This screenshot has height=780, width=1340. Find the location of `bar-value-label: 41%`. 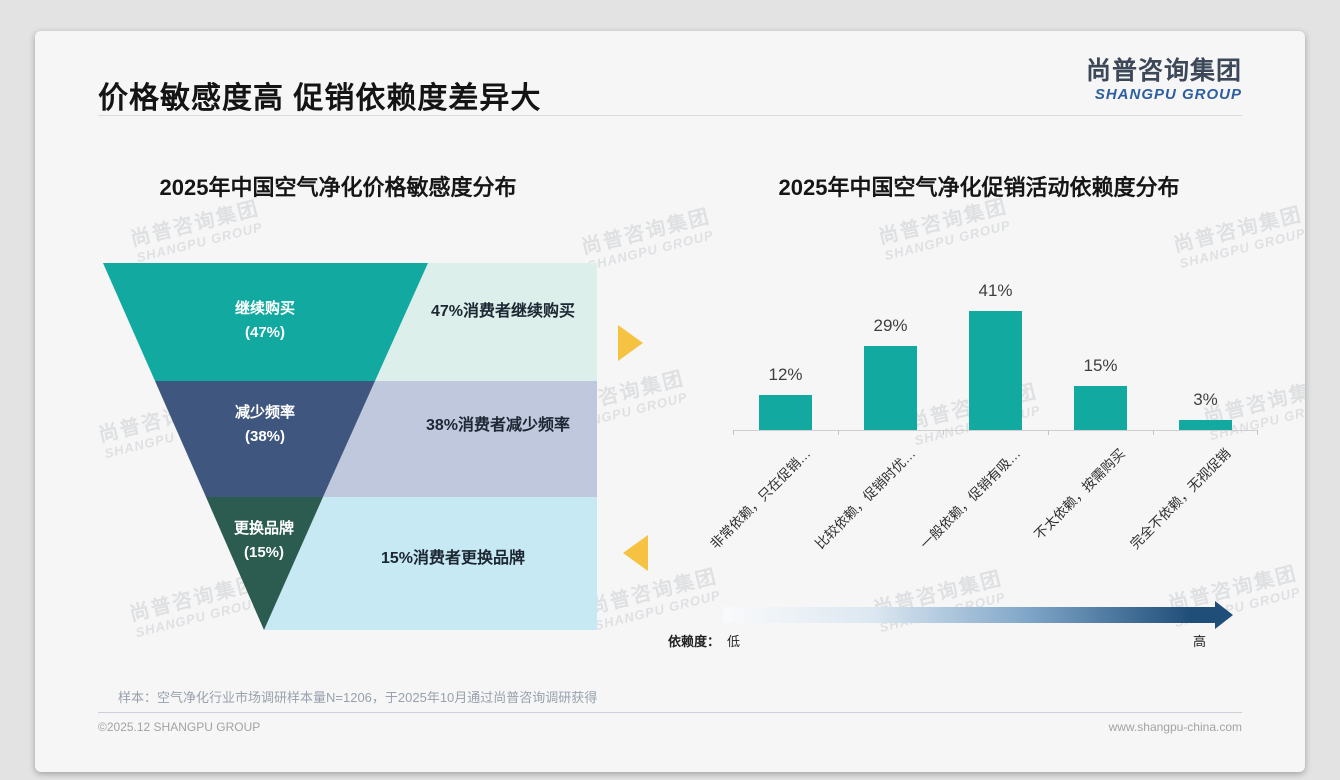

bar-value-label: 41% is located at coordinates (995, 290).